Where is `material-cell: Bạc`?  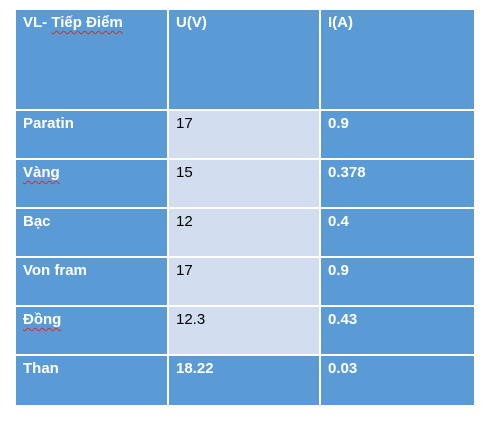 material-cell: Bạc is located at coordinates (91, 232).